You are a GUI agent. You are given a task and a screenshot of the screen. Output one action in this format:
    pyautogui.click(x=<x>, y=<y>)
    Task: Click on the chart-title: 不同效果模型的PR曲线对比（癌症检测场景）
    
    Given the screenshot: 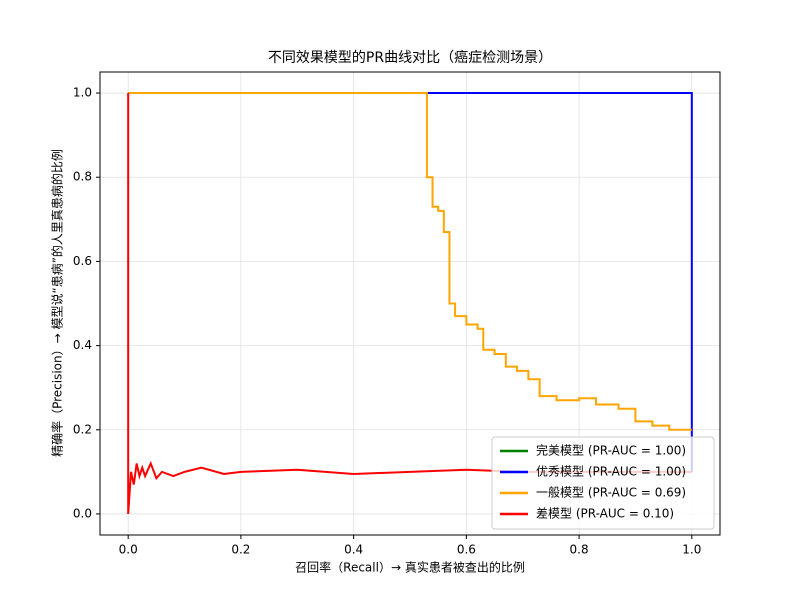 What is the action you would take?
    pyautogui.click(x=410, y=58)
    